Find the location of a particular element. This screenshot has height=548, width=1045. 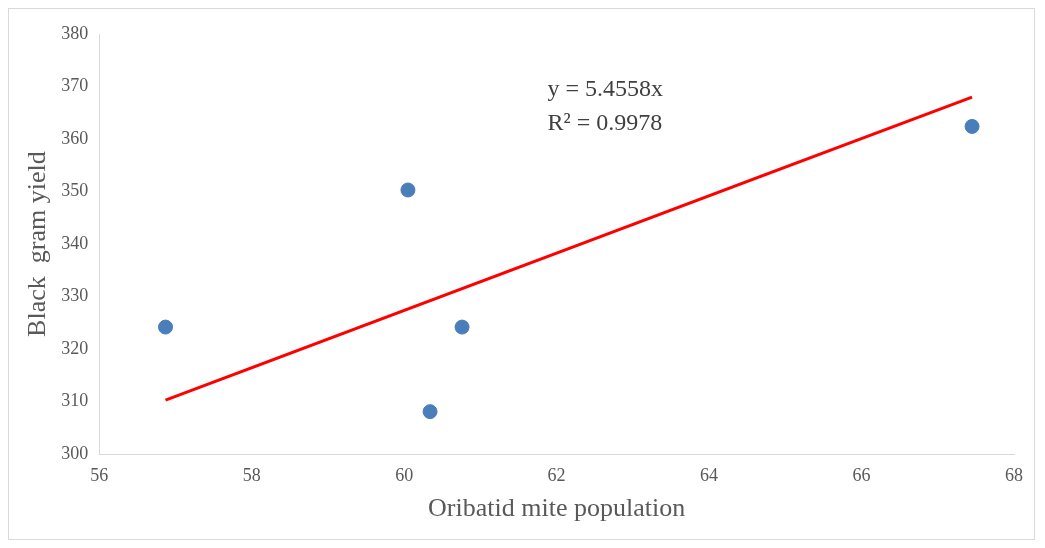

annotation: y = 5.4558x is located at coordinates (605, 88).